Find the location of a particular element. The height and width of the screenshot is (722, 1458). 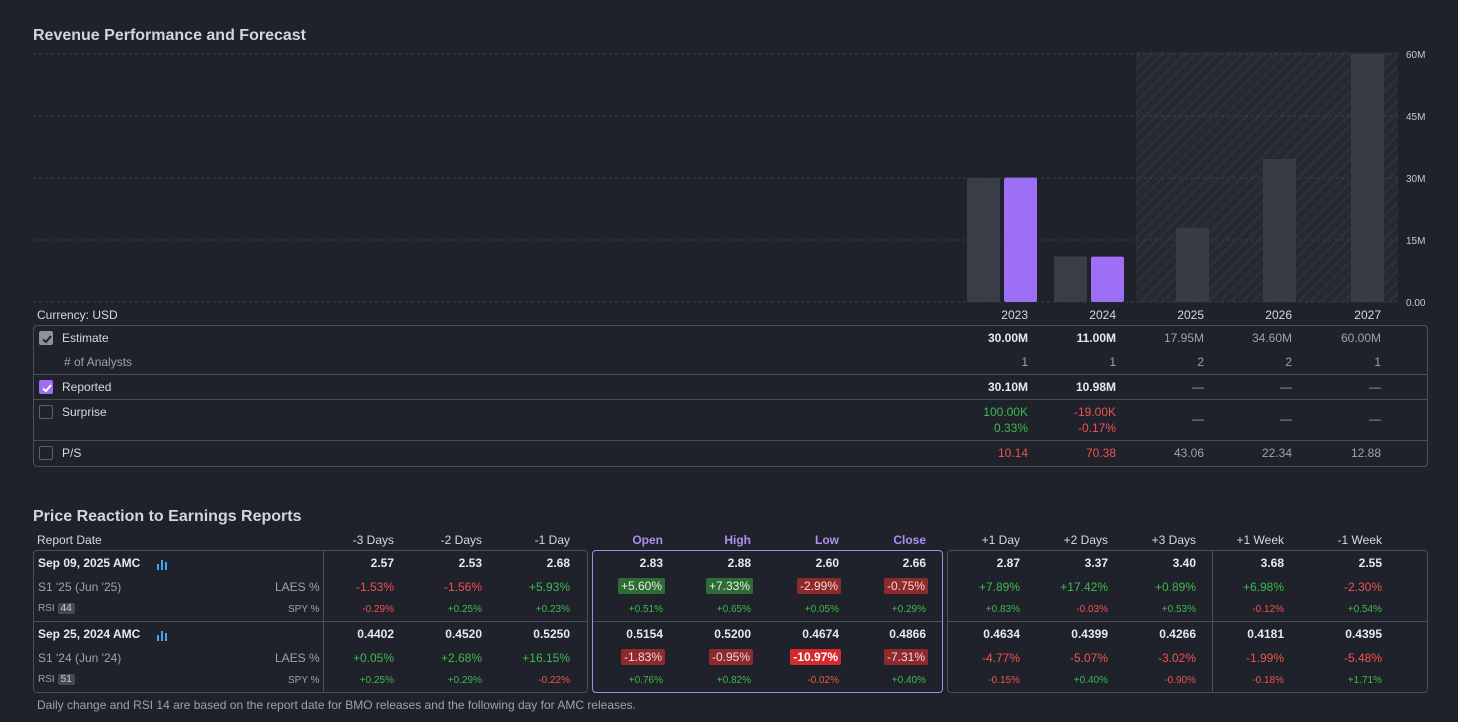

laes-change: +7.33% is located at coordinates (729, 586).